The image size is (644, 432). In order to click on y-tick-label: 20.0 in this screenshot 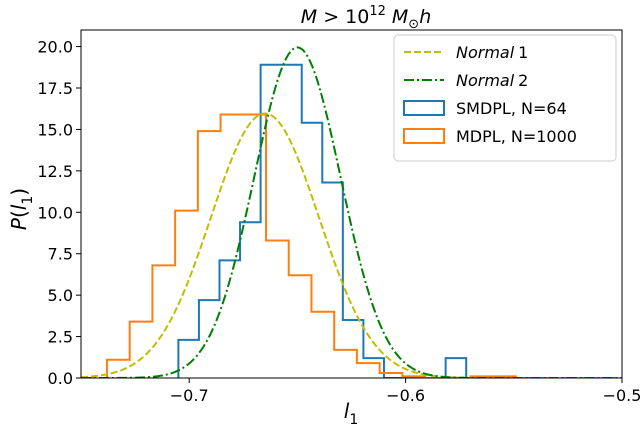, I will do `click(55, 47)`.